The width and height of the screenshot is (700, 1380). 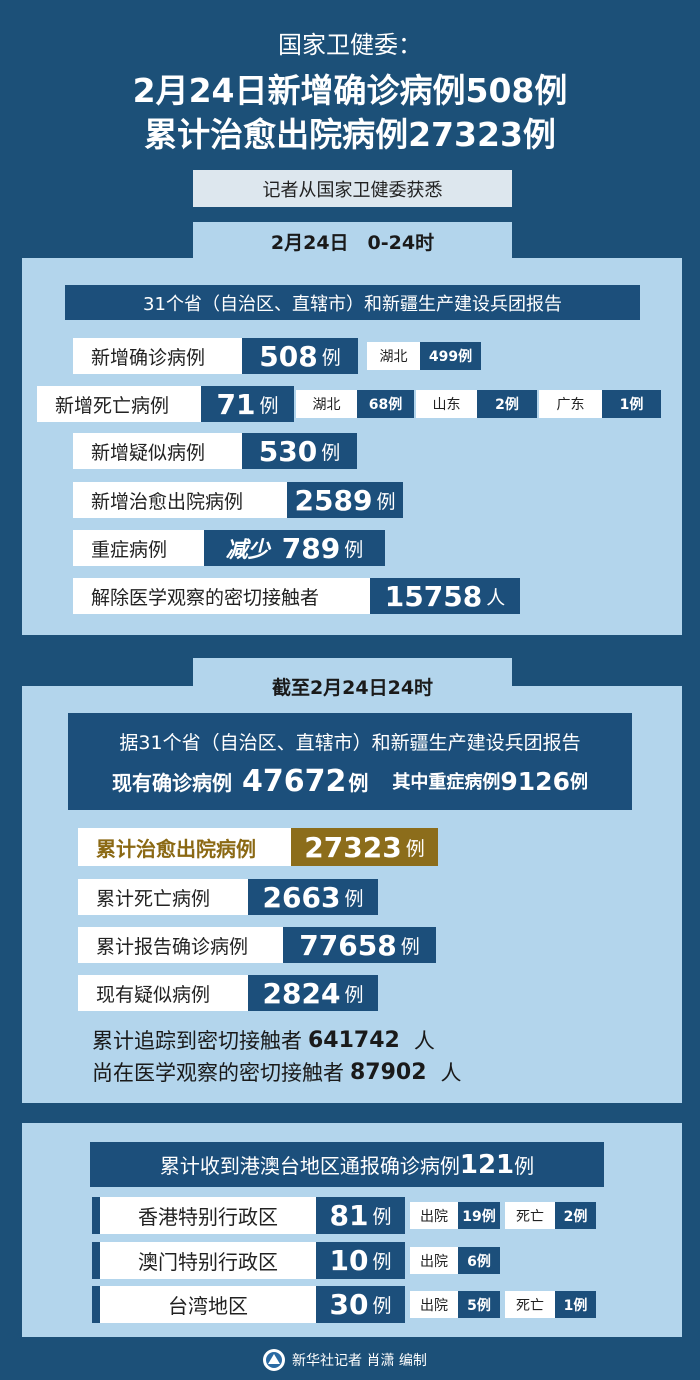 I want to click on row-label: 累计治愈出院病例, so click(x=184, y=847).